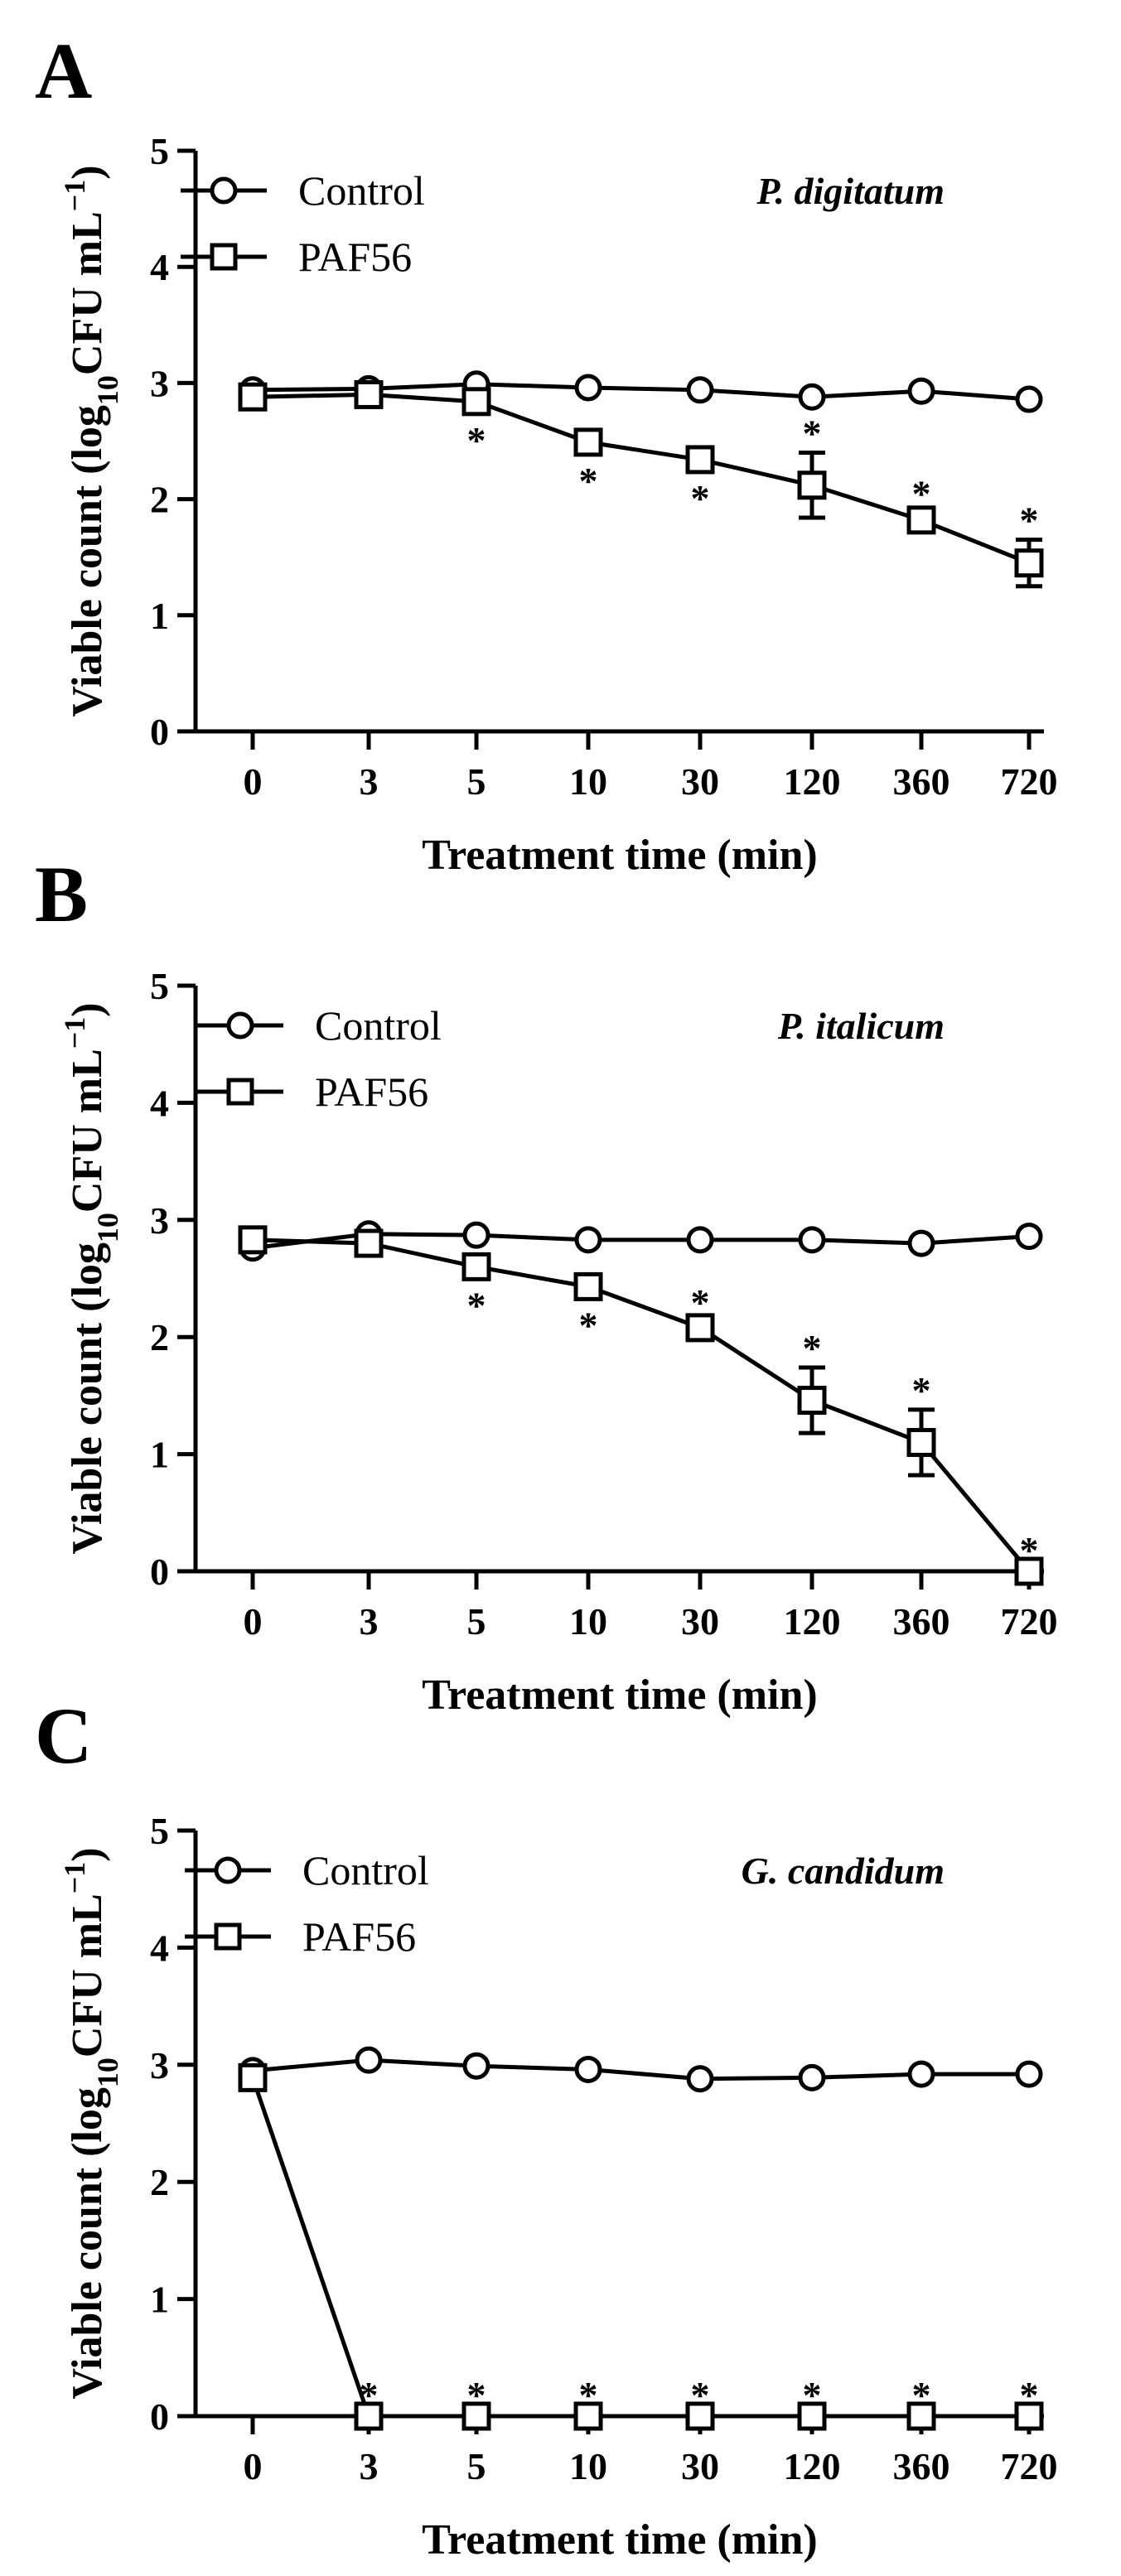  What do you see at coordinates (843, 1871) in the screenshot?
I see `species-label: G. candidum` at bounding box center [843, 1871].